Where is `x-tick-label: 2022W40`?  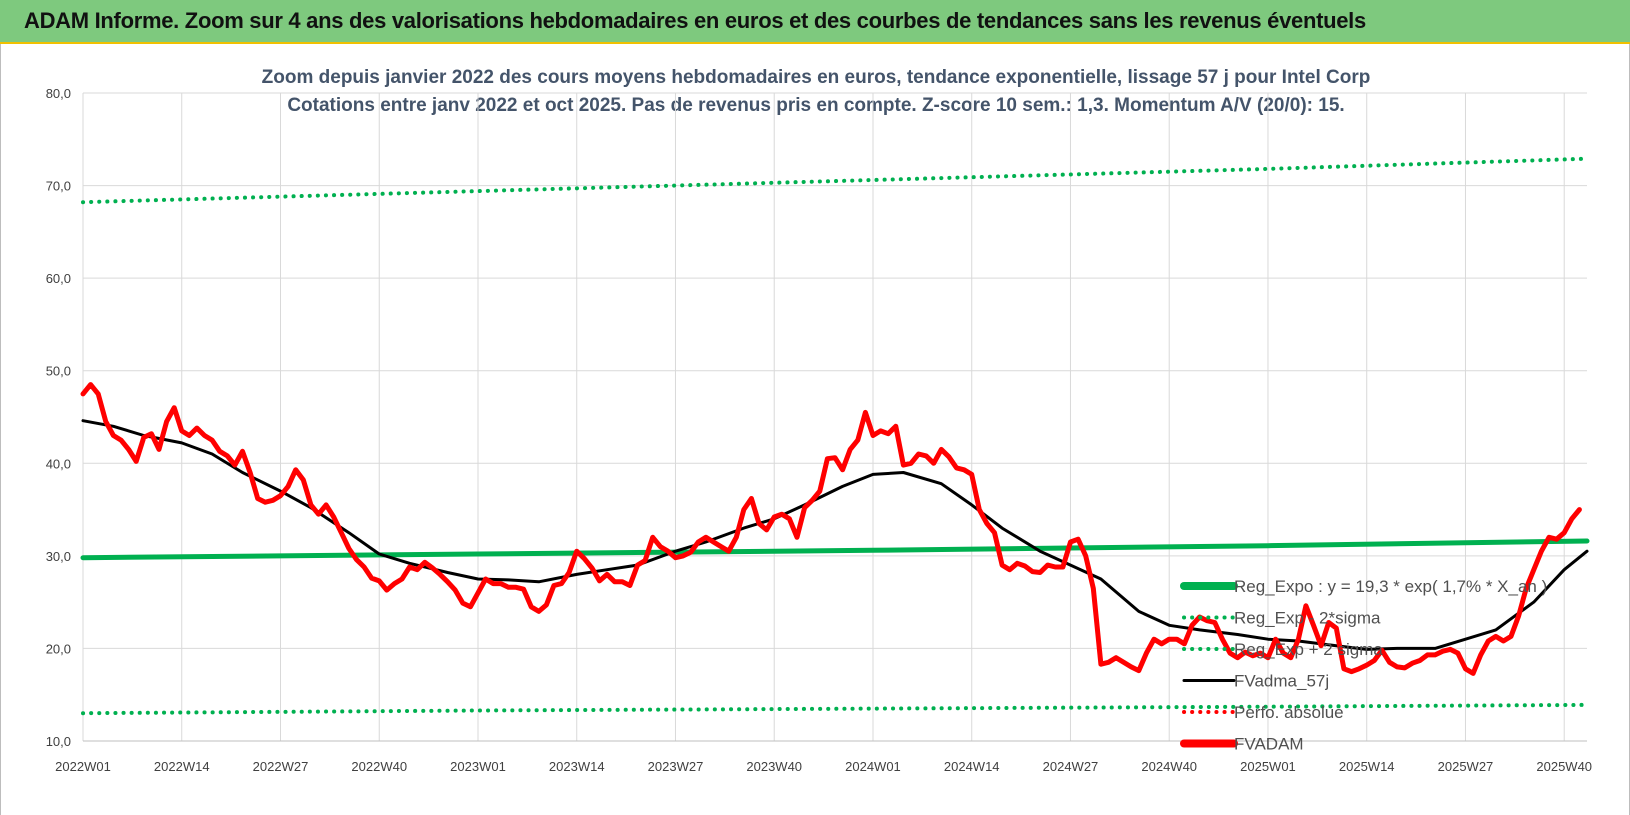
x-tick-label: 2022W40 is located at coordinates (379, 766).